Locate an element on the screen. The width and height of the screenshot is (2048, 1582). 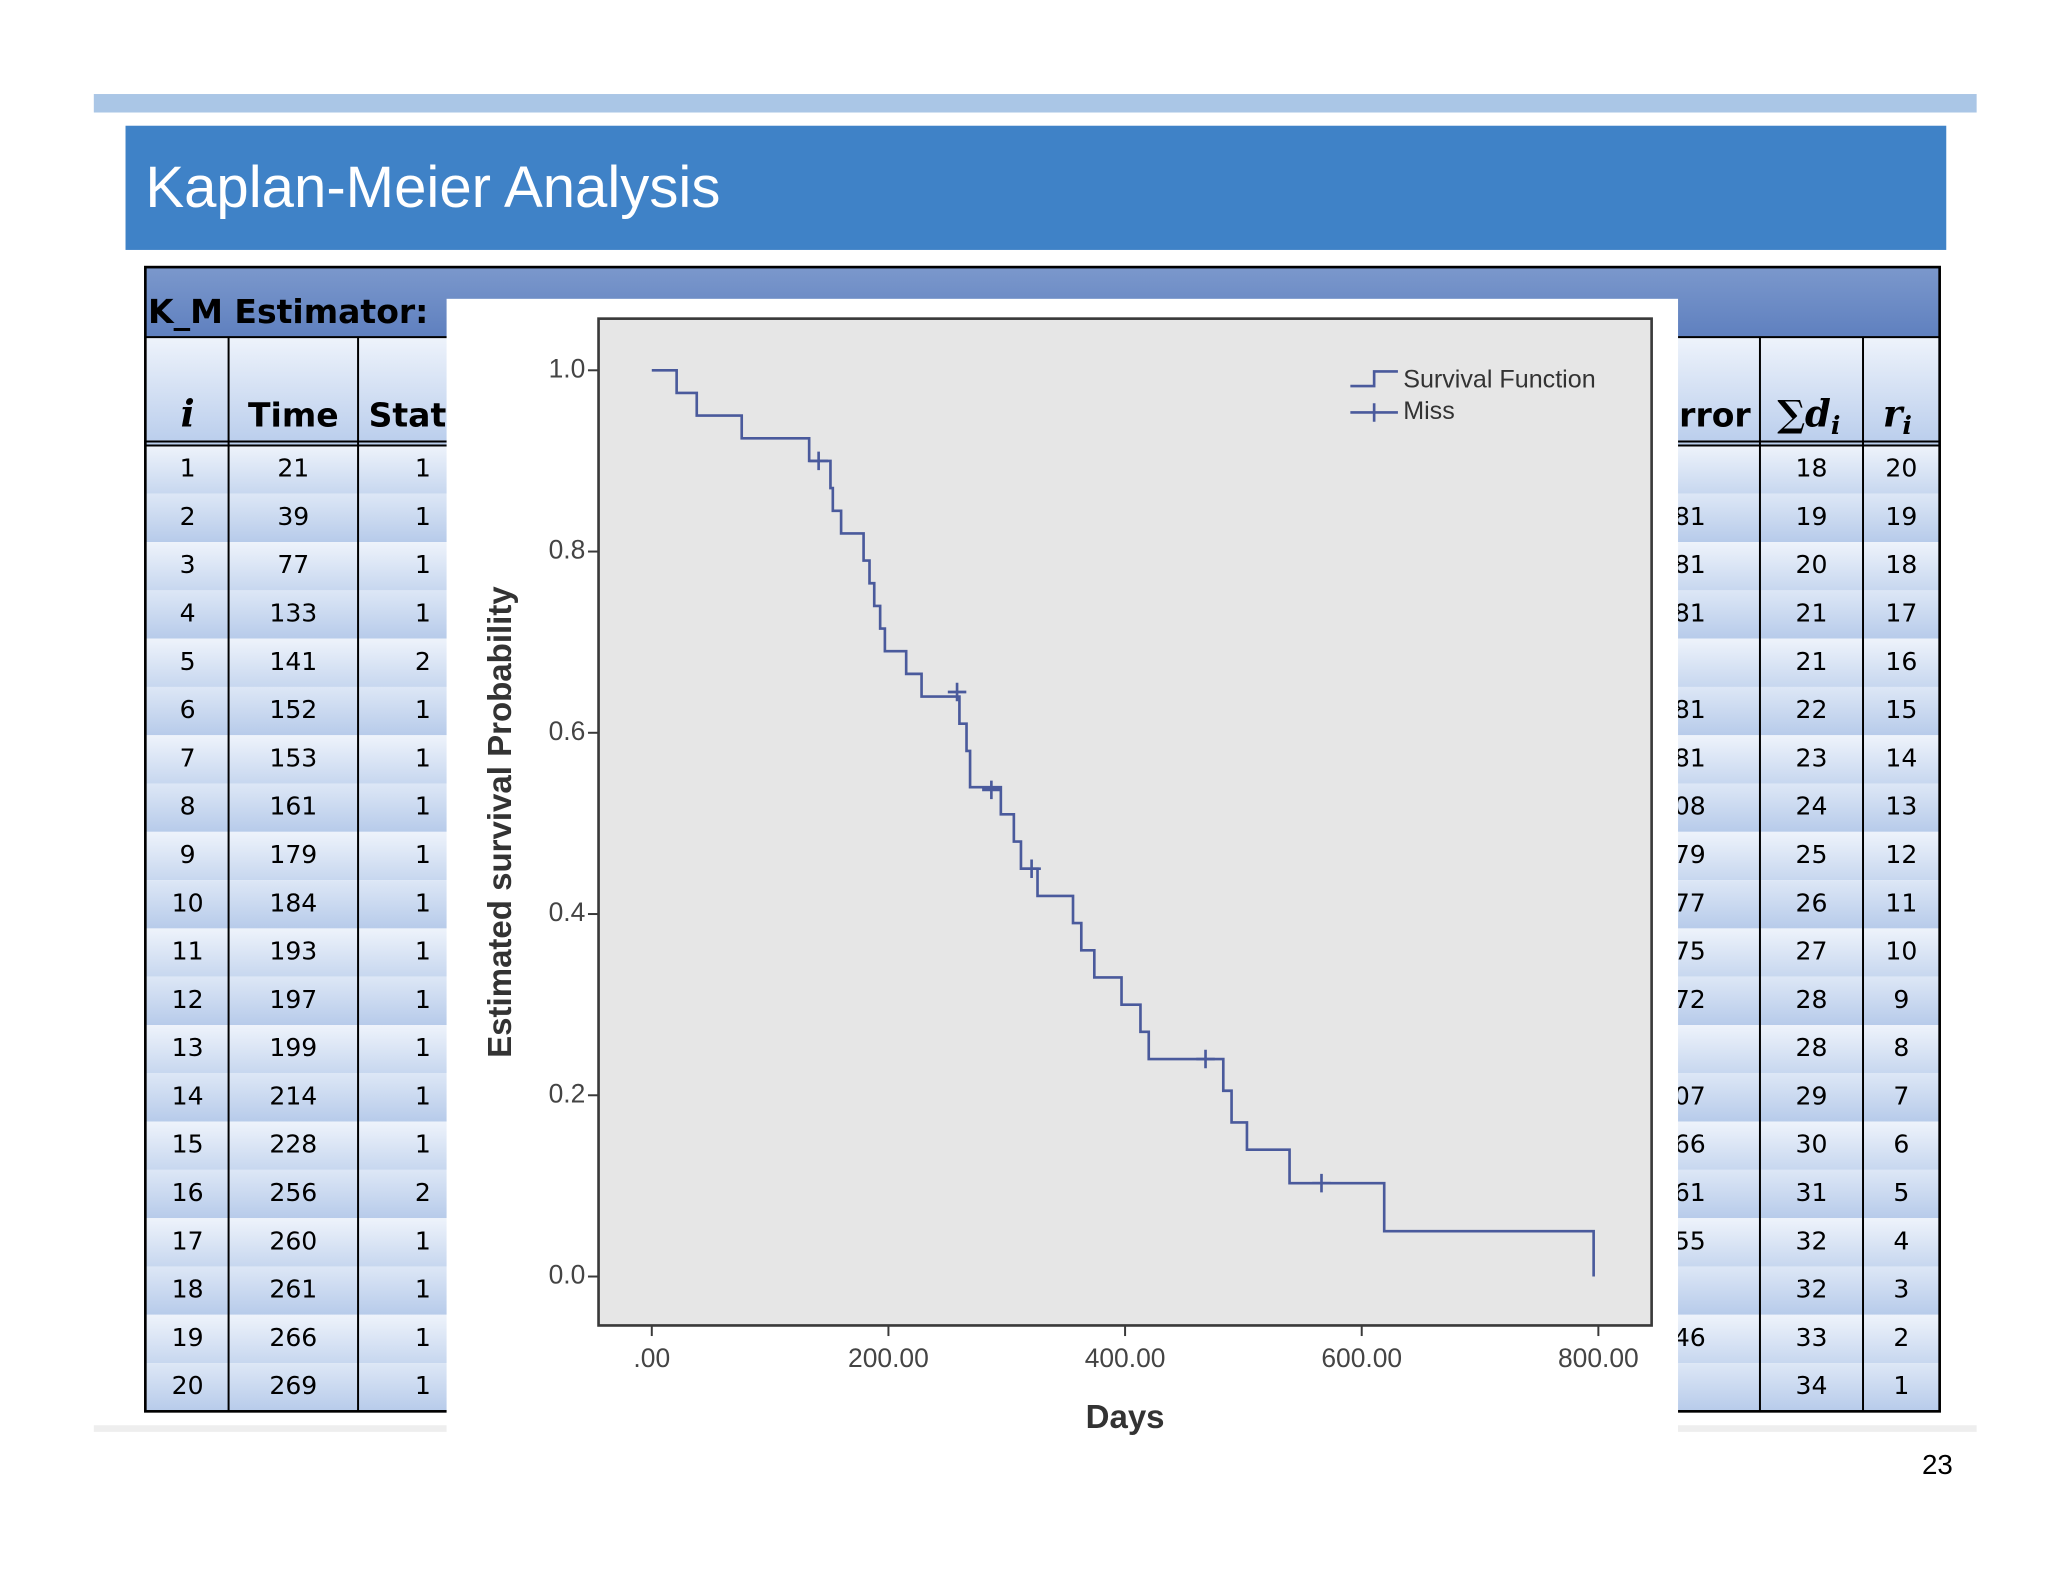
x-tick-label: 800.00 is located at coordinates (1598, 1358).